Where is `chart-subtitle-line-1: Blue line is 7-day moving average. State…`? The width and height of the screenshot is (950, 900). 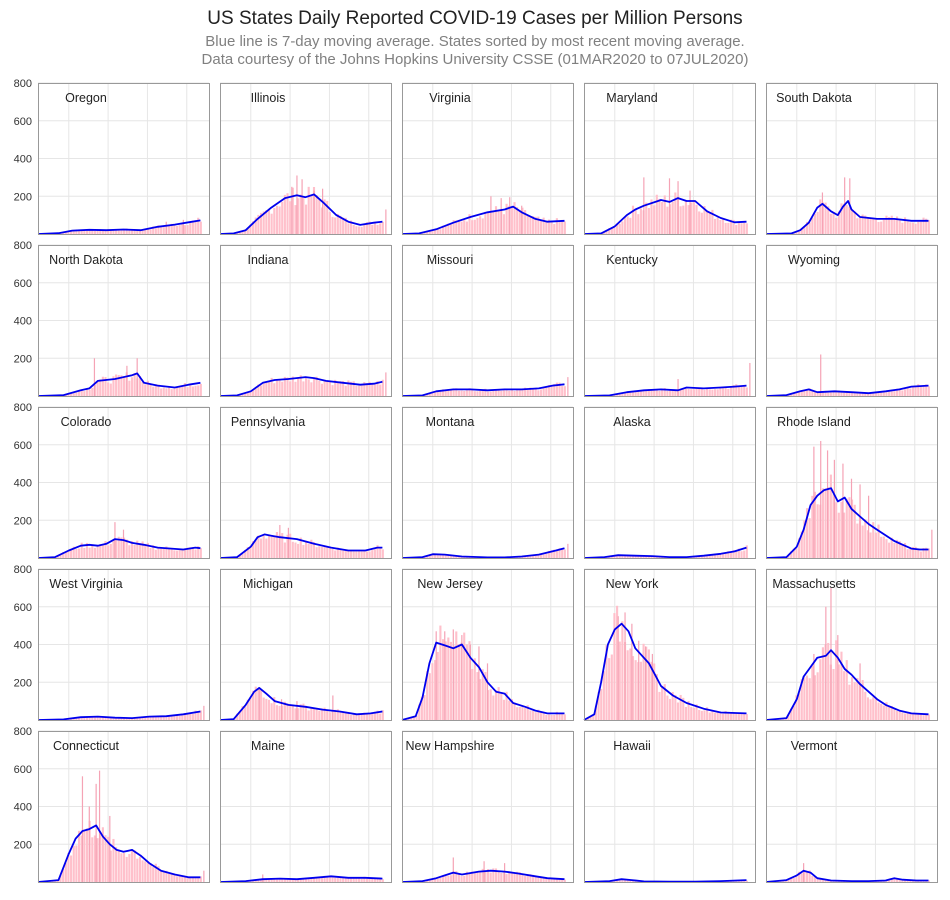
chart-subtitle-line-1: Blue line is 7-day moving average. State… is located at coordinates (475, 41).